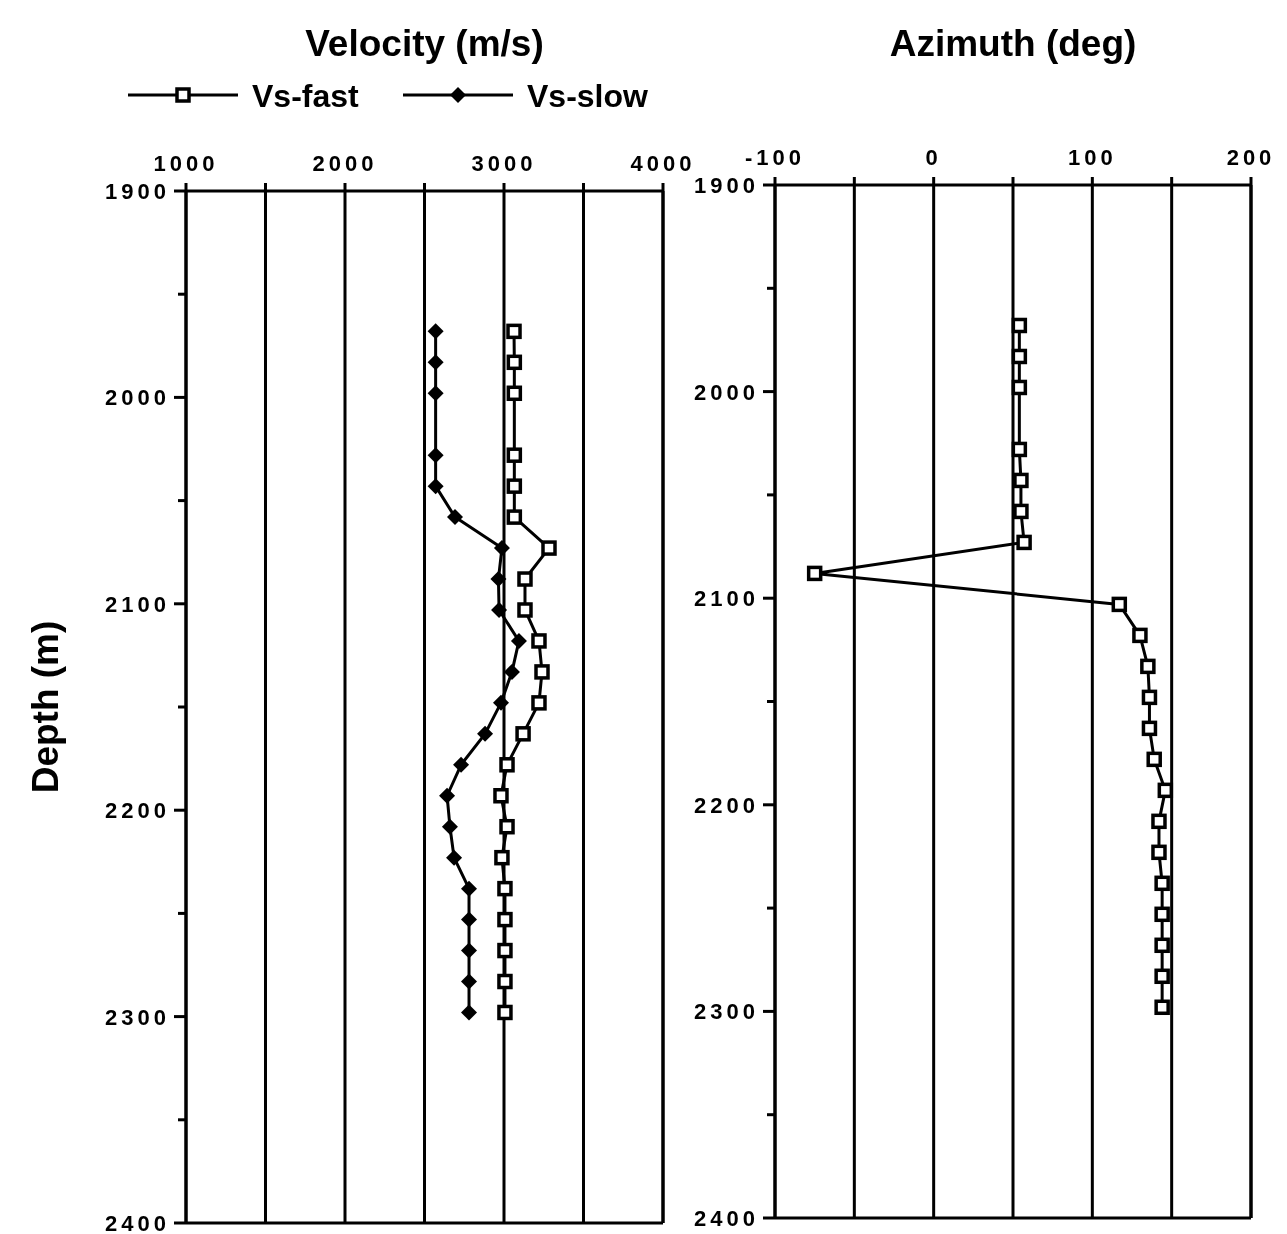 The height and width of the screenshot is (1234, 1287). What do you see at coordinates (306, 96) in the screenshot?
I see `legend-label: Vs-fast` at bounding box center [306, 96].